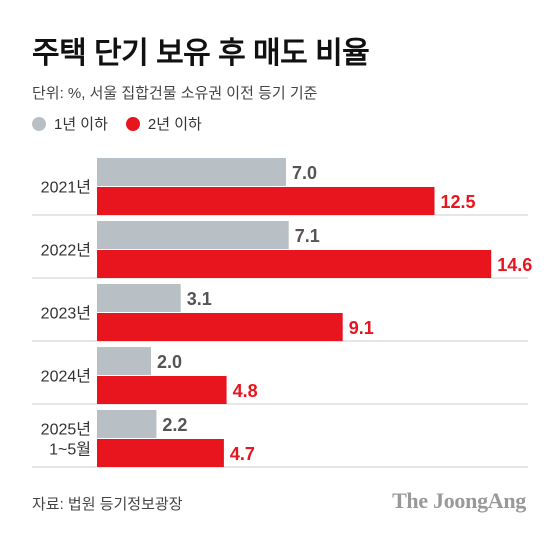 Image resolution: width=560 pixels, height=533 pixels. Describe the element at coordinates (66, 430) in the screenshot. I see `category-label: 2025년` at that location.